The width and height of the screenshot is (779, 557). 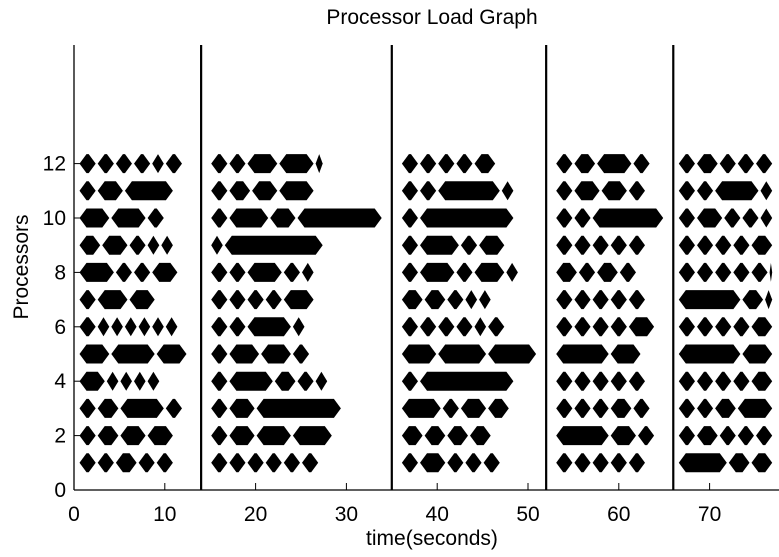 I want to click on y-tick-label: 0, so click(x=60, y=490).